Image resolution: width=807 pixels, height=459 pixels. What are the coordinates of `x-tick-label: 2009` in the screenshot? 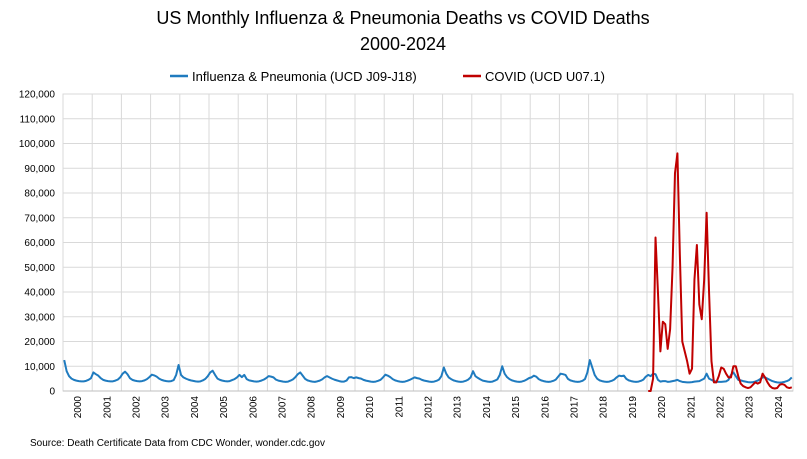 It's located at (341, 407).